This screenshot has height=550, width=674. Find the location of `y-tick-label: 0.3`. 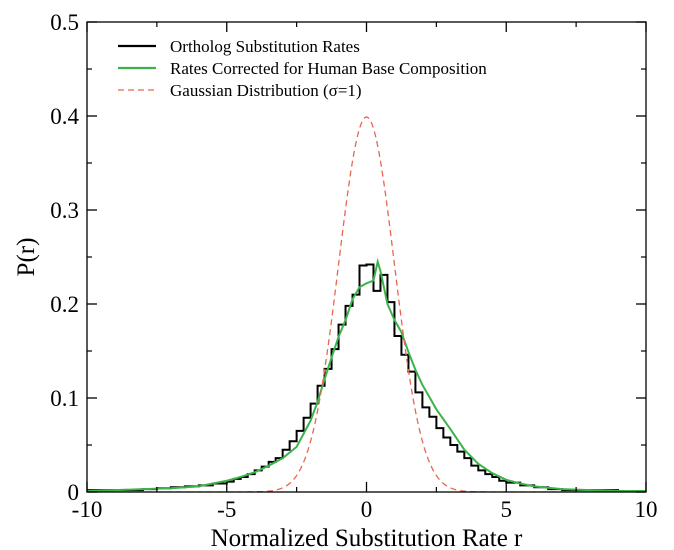

y-tick-label: 0.3 is located at coordinates (64, 210).